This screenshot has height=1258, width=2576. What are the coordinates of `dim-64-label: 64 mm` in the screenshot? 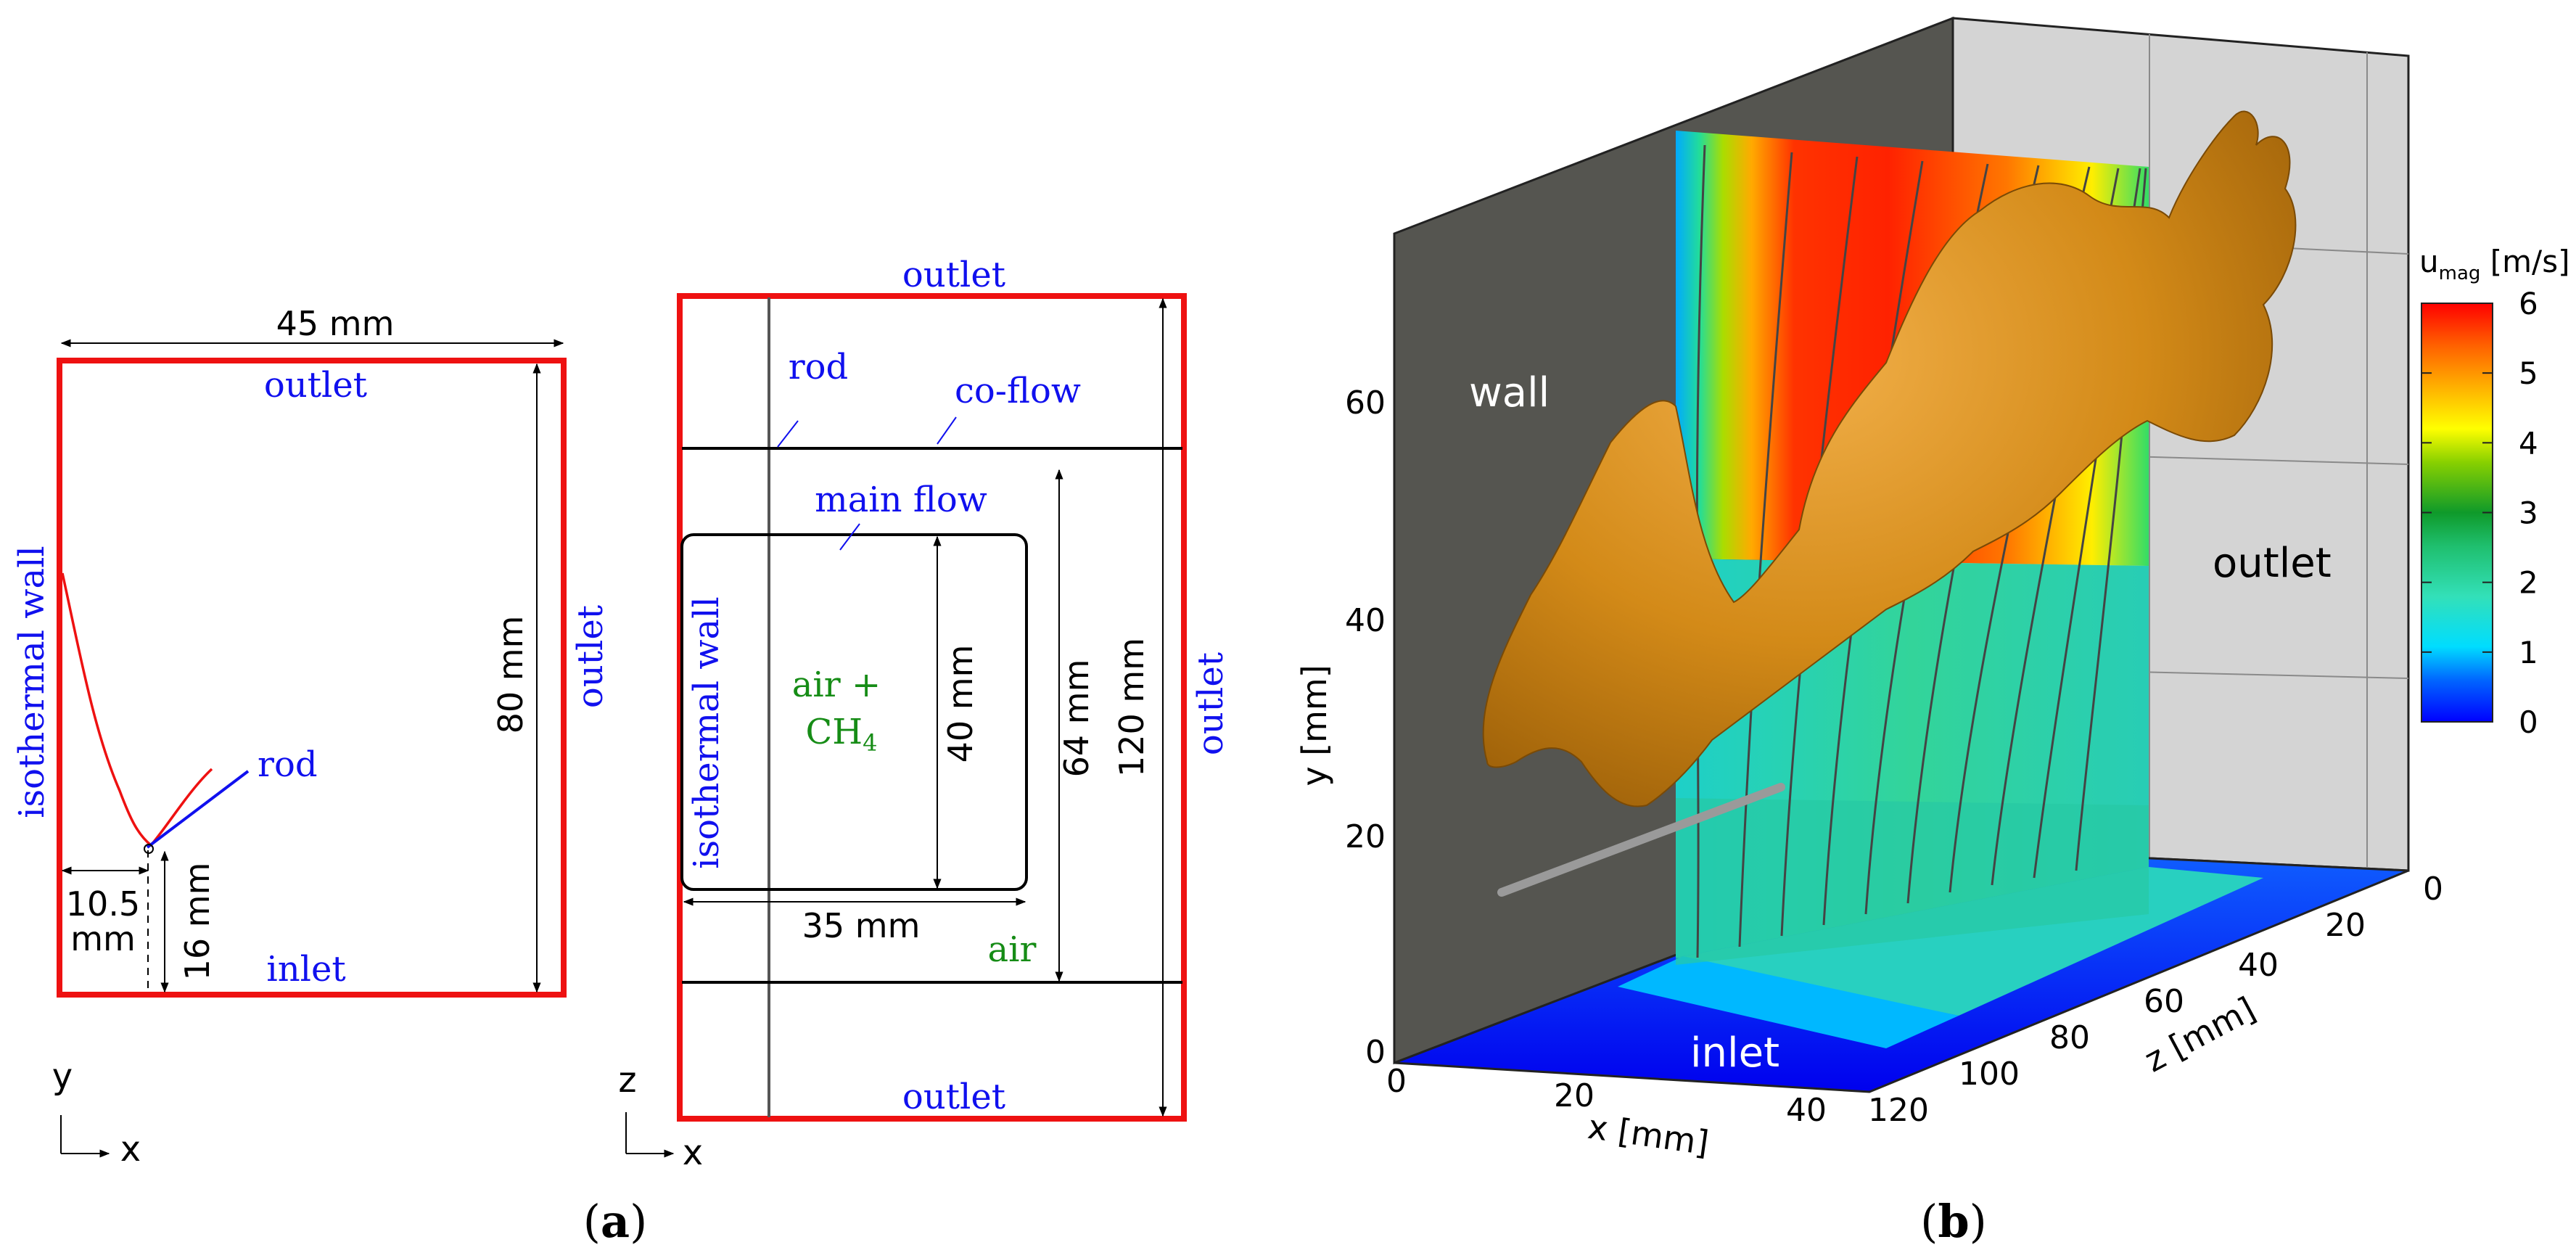 It's located at (1076, 718).